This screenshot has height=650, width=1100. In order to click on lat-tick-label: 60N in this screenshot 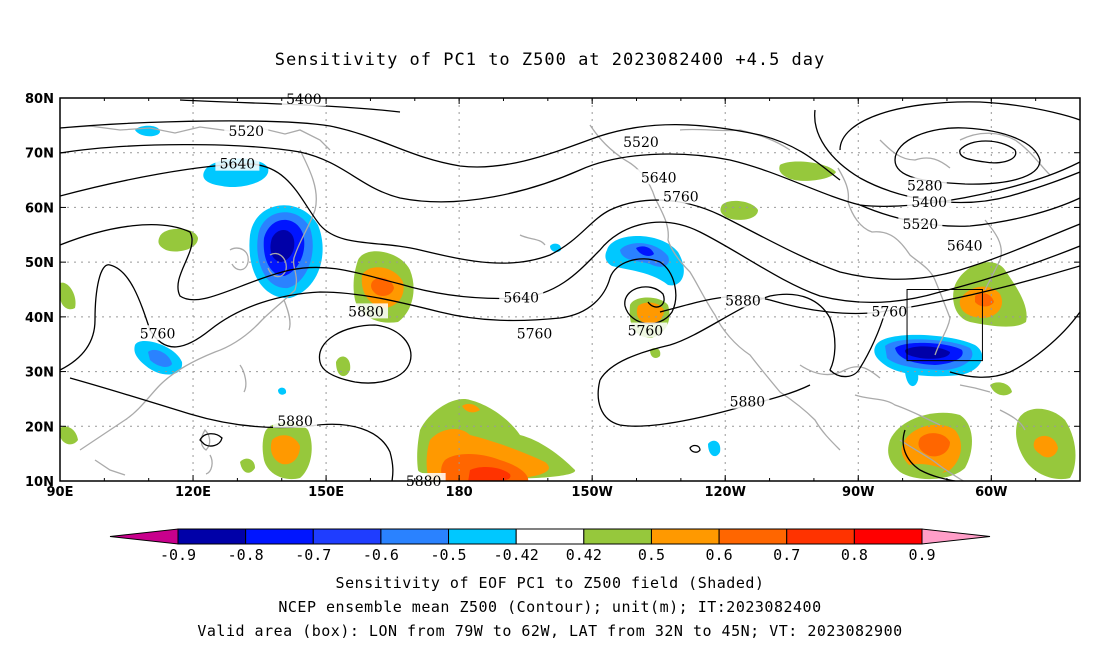, I will do `click(39, 208)`.